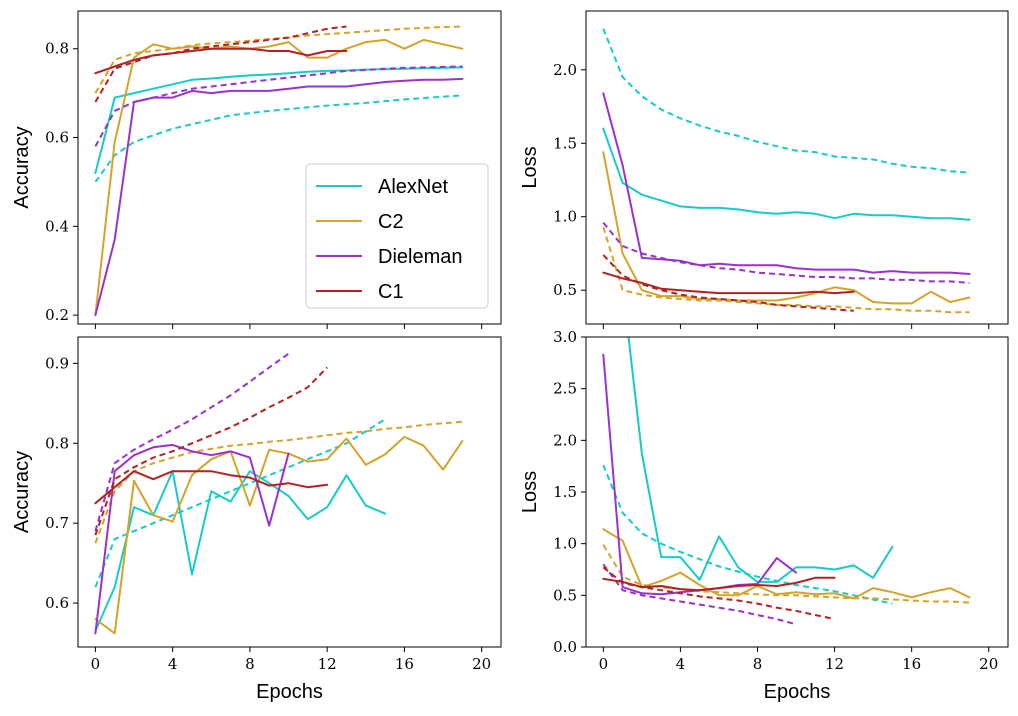 This screenshot has width=1018, height=716. Describe the element at coordinates (57, 523) in the screenshot. I see `y-tick-label: 0.7` at that location.